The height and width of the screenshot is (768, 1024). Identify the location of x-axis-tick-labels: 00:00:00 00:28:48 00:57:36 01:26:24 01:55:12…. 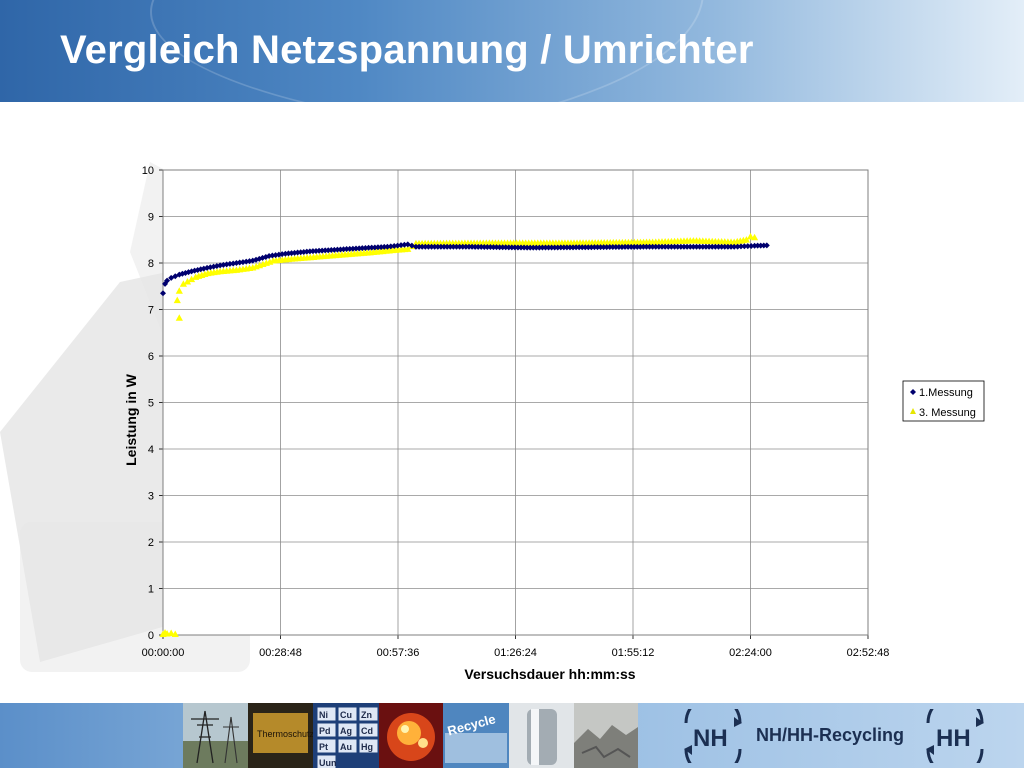
(516, 653).